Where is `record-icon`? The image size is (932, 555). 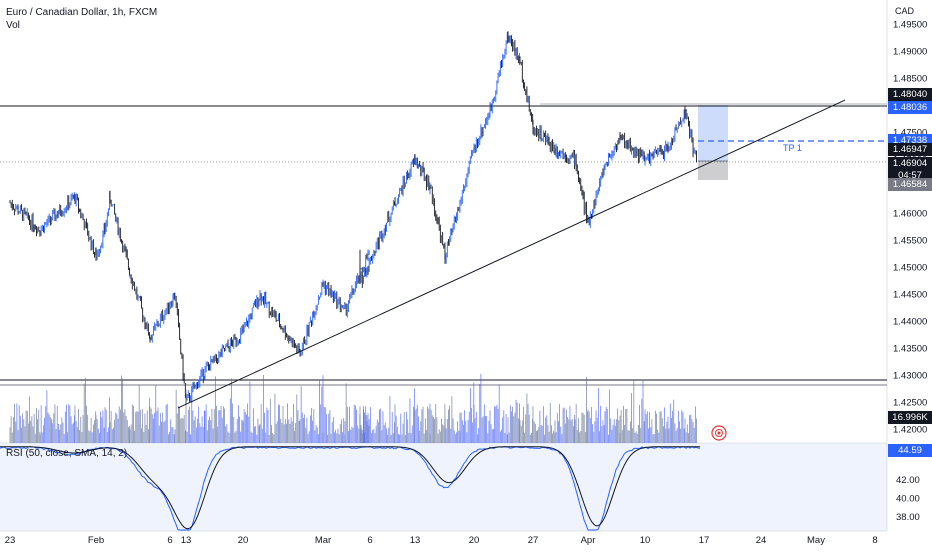
record-icon is located at coordinates (719, 433).